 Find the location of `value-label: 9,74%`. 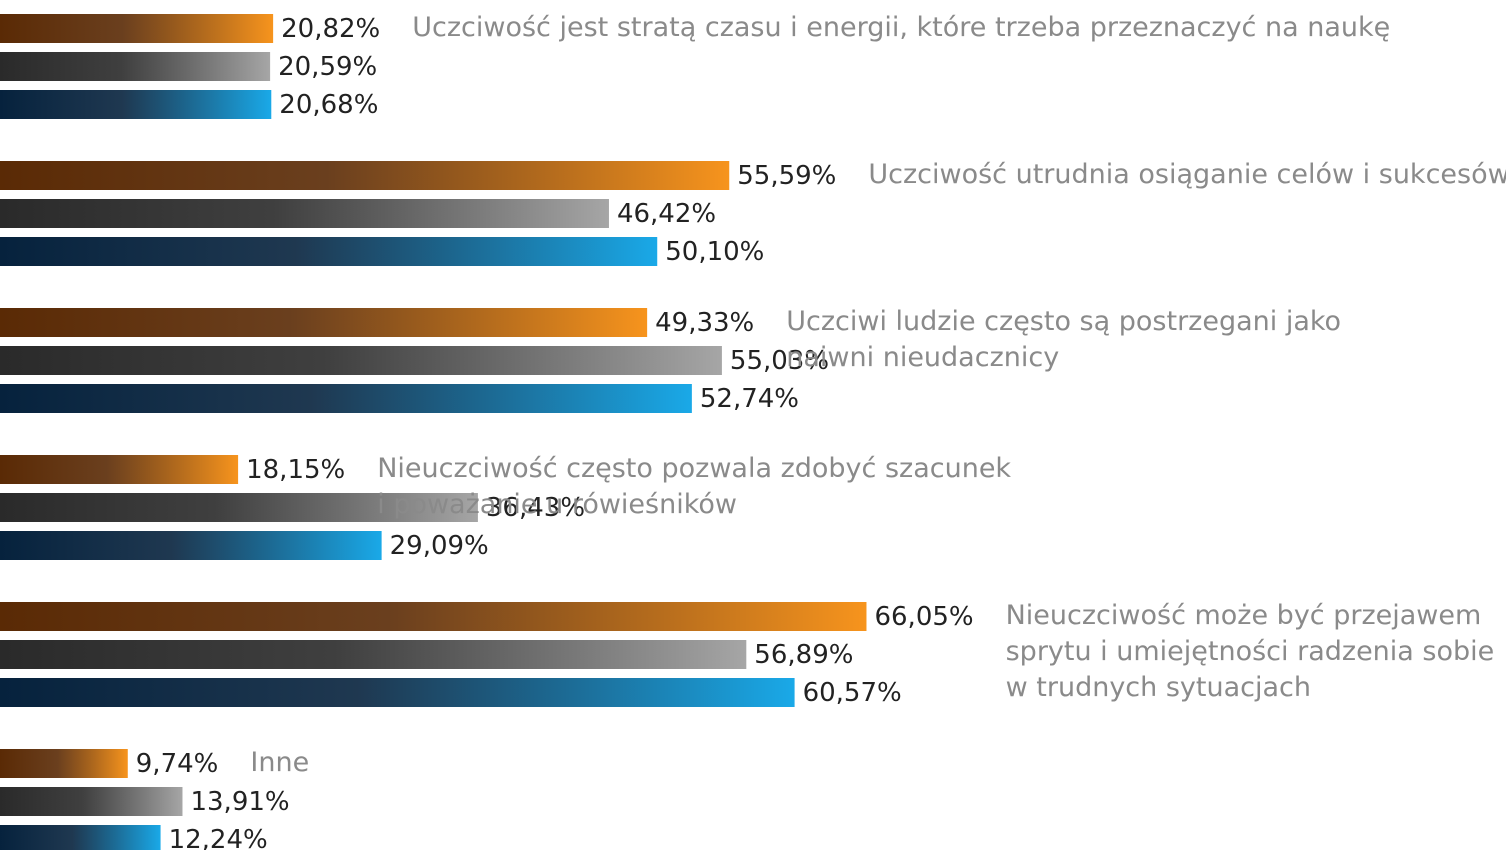

value-label: 9,74% is located at coordinates (177, 764).